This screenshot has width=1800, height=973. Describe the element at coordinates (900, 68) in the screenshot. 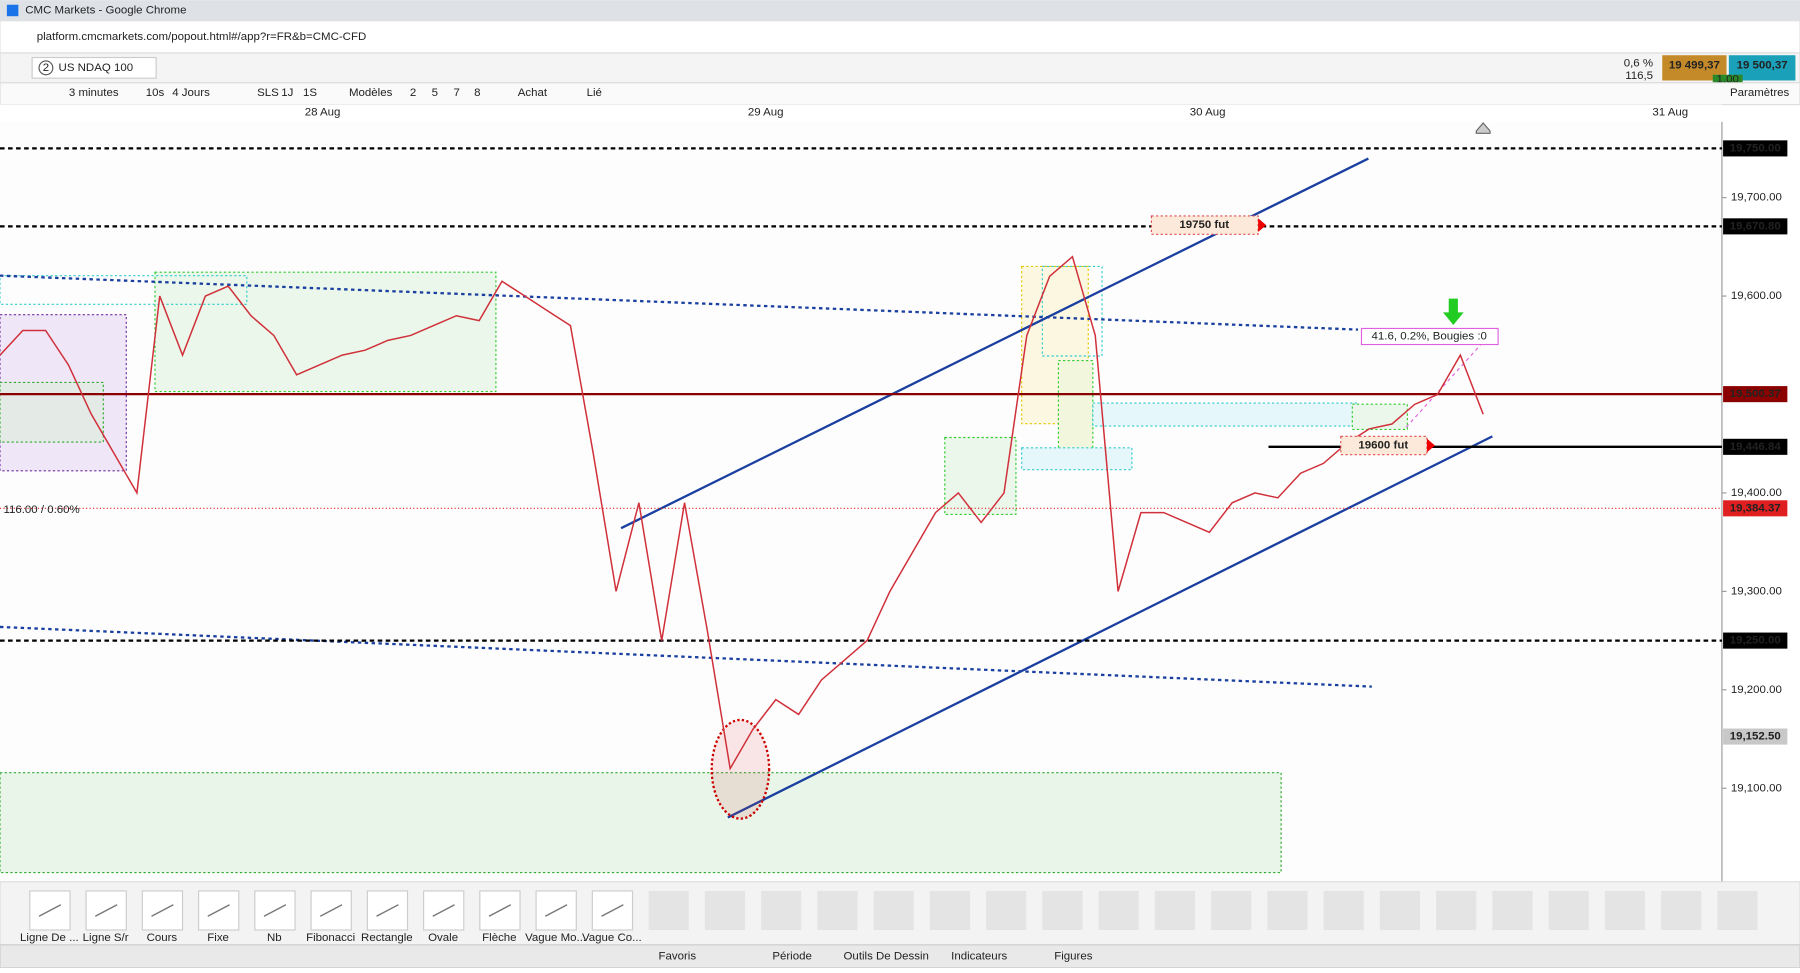

I see `instrument-bar` at that location.